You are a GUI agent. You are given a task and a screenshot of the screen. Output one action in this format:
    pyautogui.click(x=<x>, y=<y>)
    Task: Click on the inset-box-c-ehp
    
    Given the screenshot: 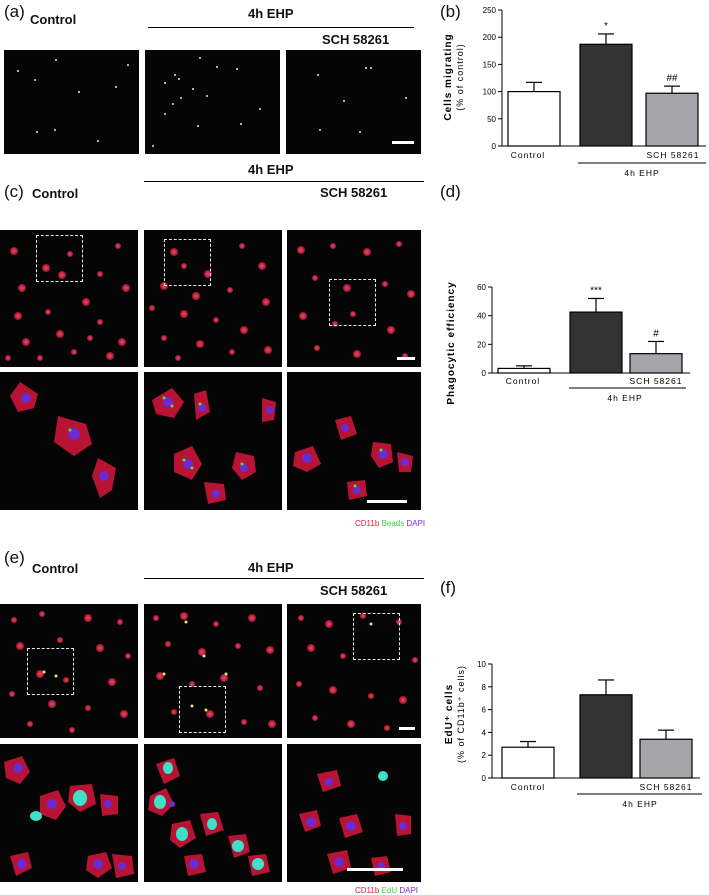 What is the action you would take?
    pyautogui.click(x=187, y=262)
    